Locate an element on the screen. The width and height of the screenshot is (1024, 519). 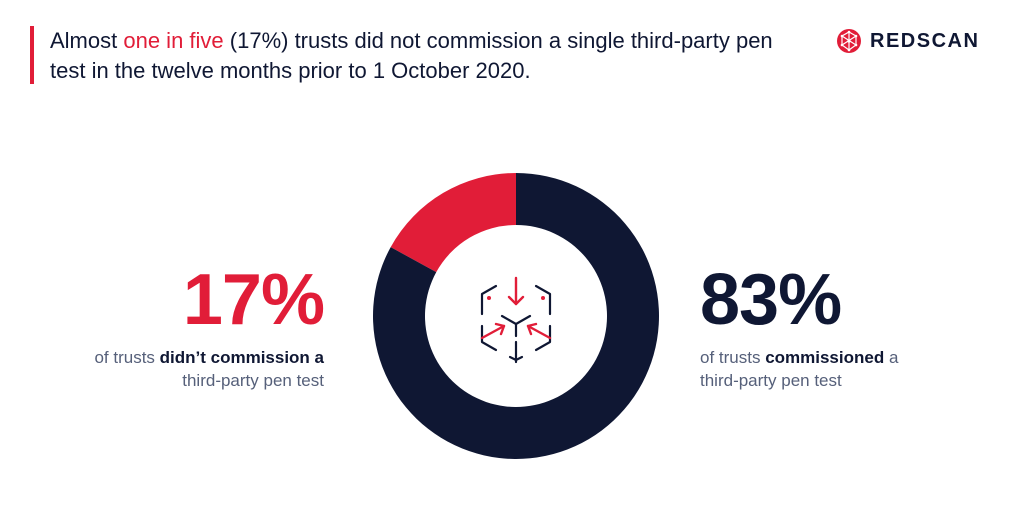
right-stat-line1-bold: commissioned is located at coordinates (825, 357).